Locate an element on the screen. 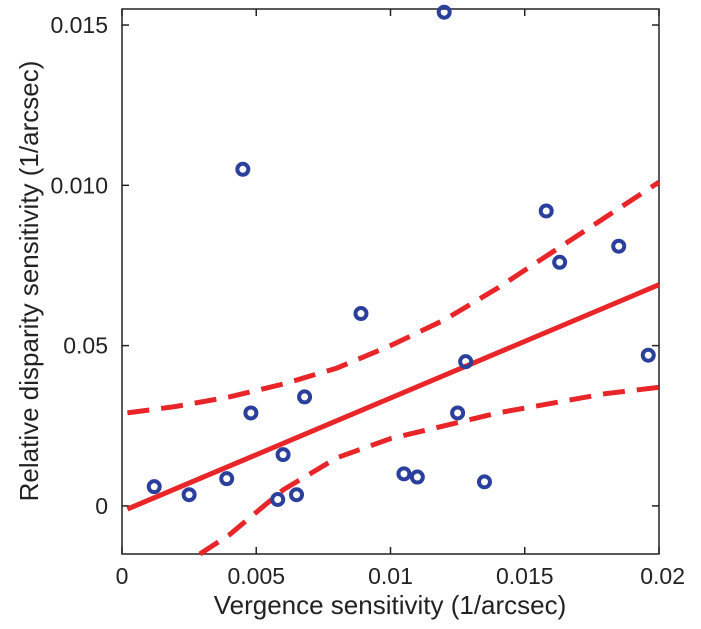 This screenshot has height=629, width=701. y-tick-label: 0.015 is located at coordinates (79, 25).